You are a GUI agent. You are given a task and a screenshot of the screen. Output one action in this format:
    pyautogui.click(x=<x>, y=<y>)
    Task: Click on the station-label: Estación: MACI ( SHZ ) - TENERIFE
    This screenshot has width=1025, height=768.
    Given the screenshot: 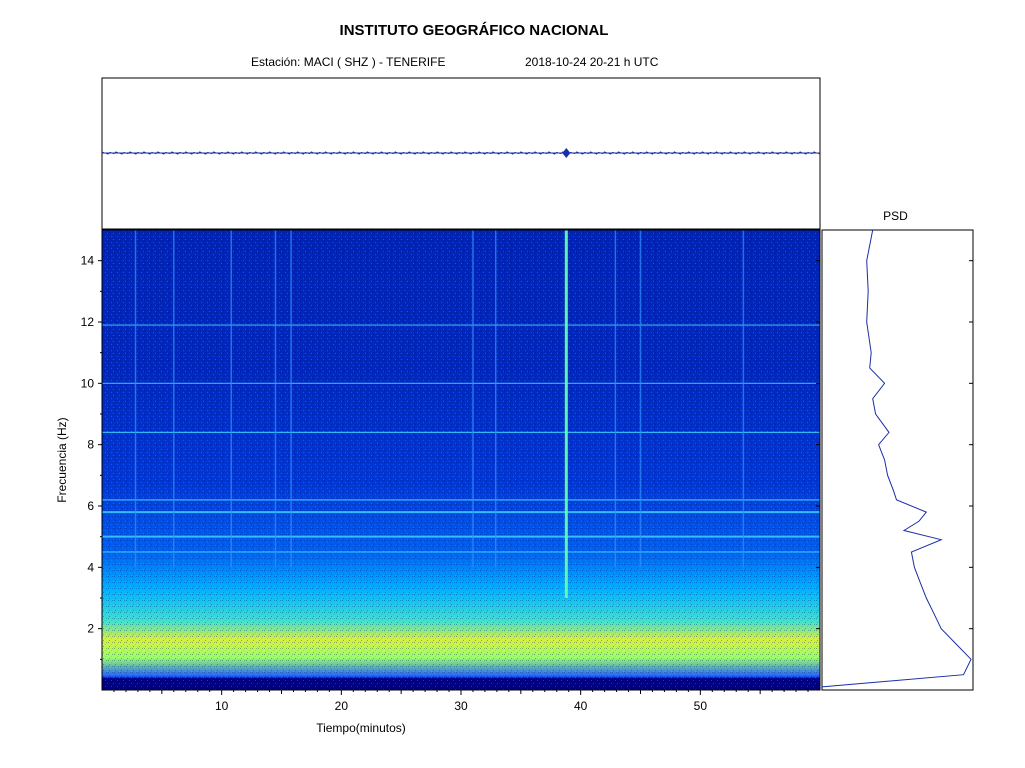 What is the action you would take?
    pyautogui.click(x=348, y=62)
    